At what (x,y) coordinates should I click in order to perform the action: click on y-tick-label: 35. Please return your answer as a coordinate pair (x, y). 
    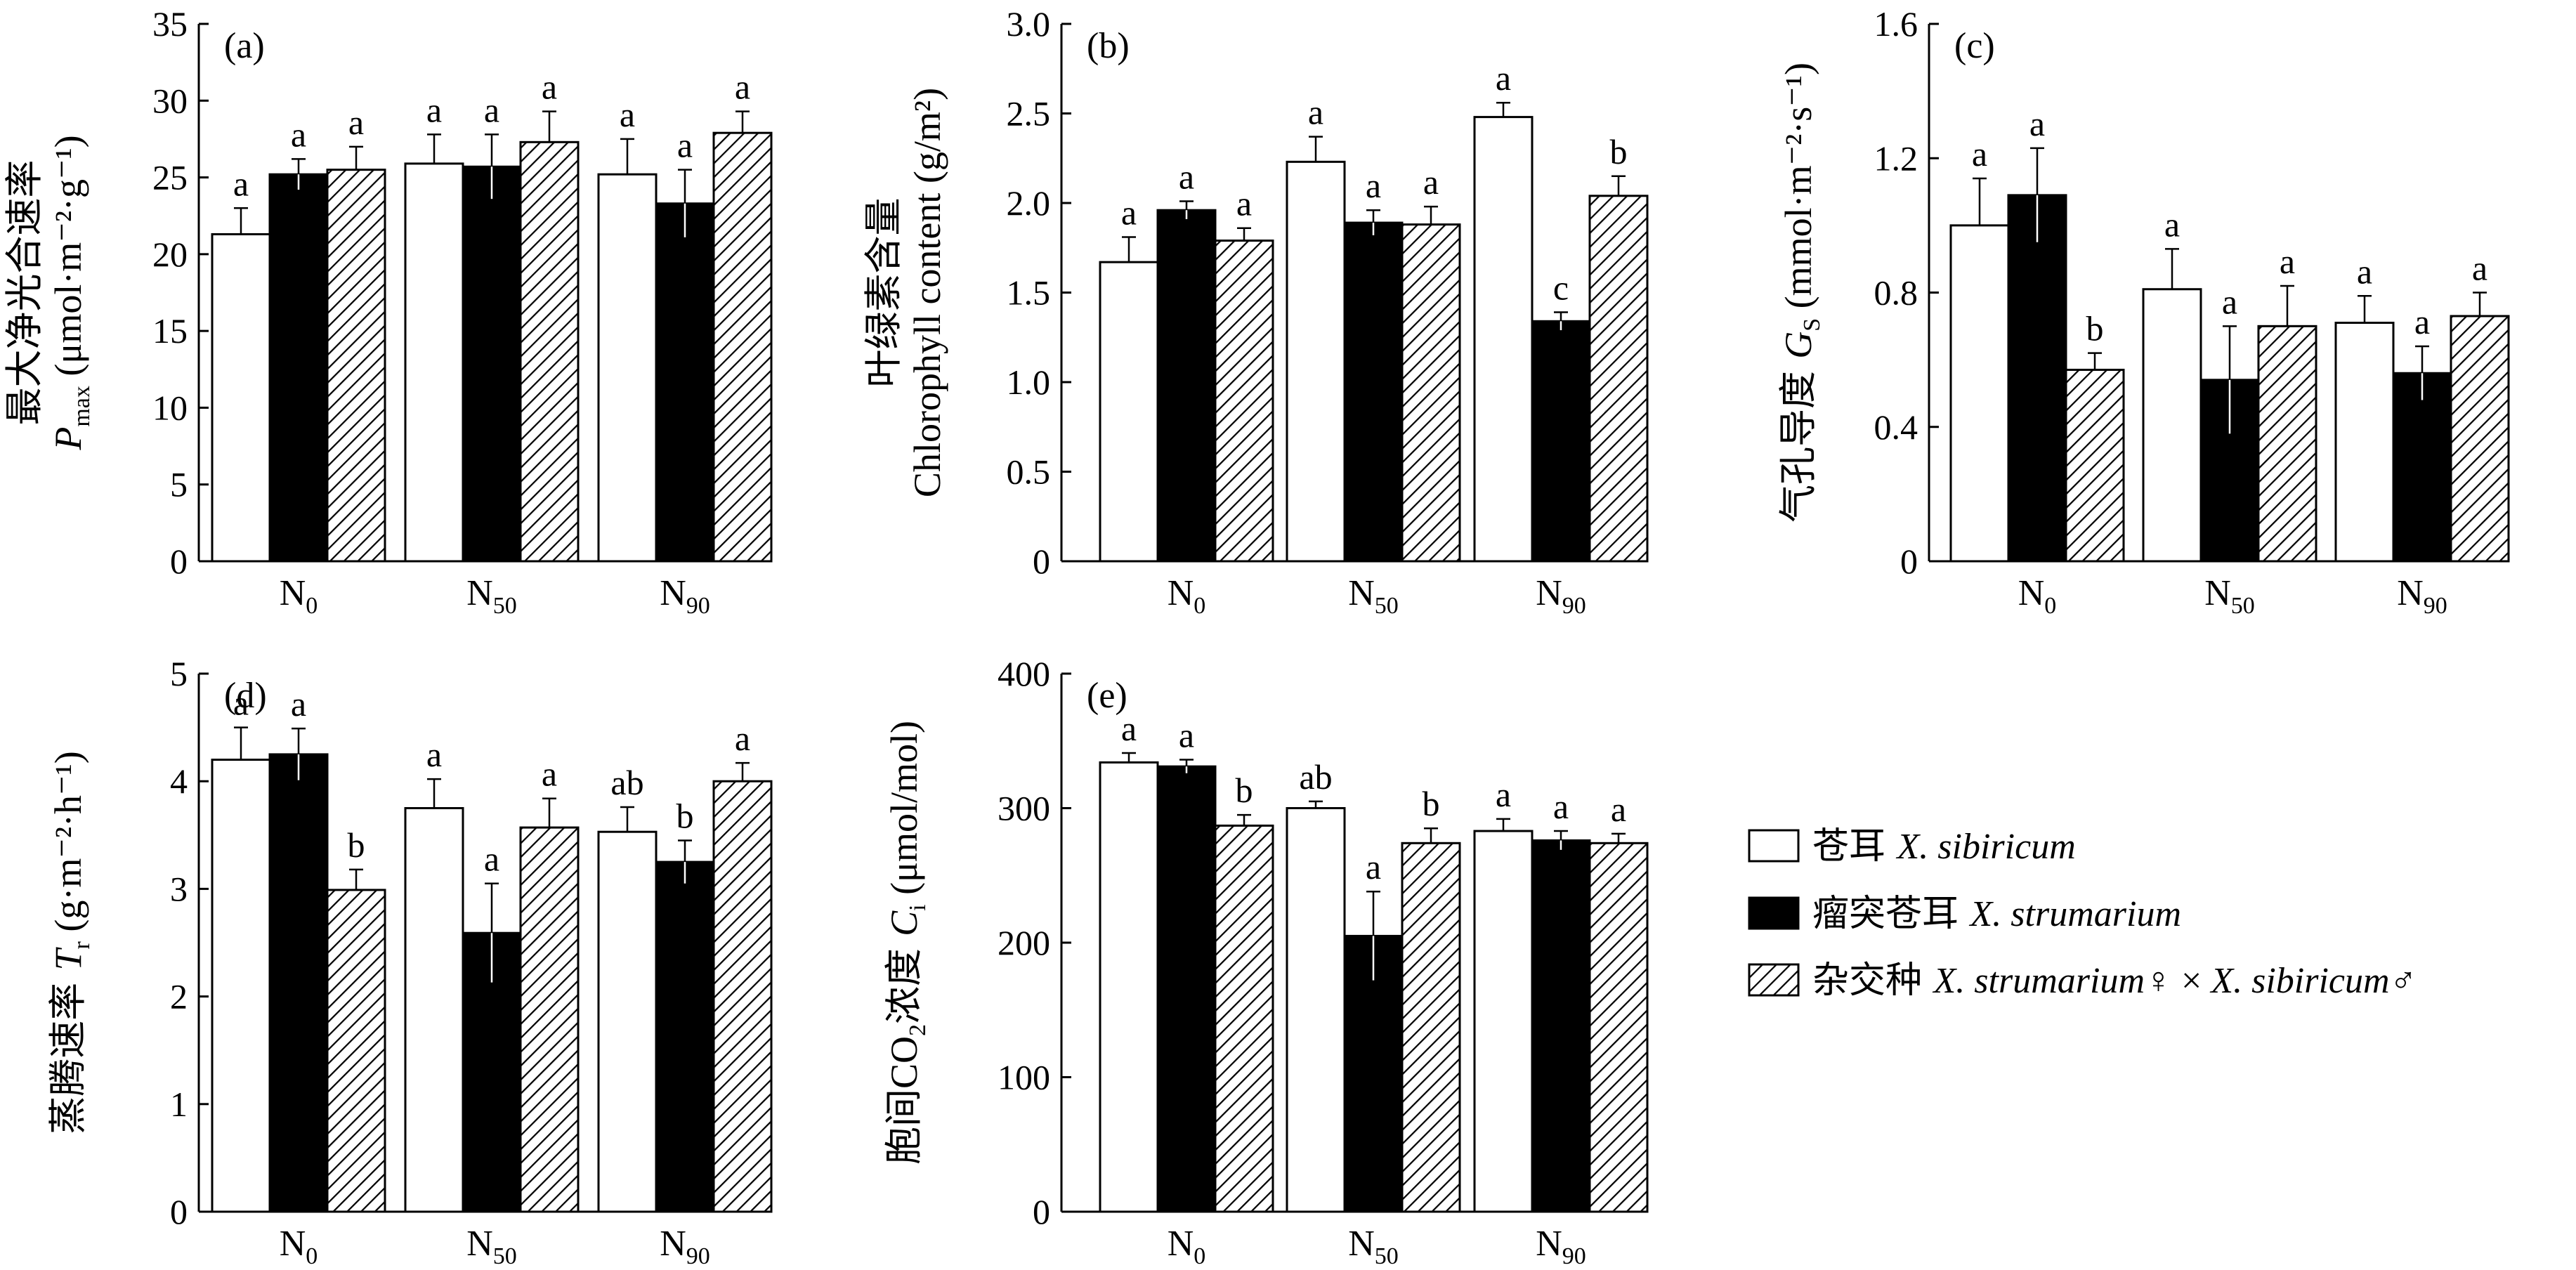
    Looking at the image, I should click on (170, 24).